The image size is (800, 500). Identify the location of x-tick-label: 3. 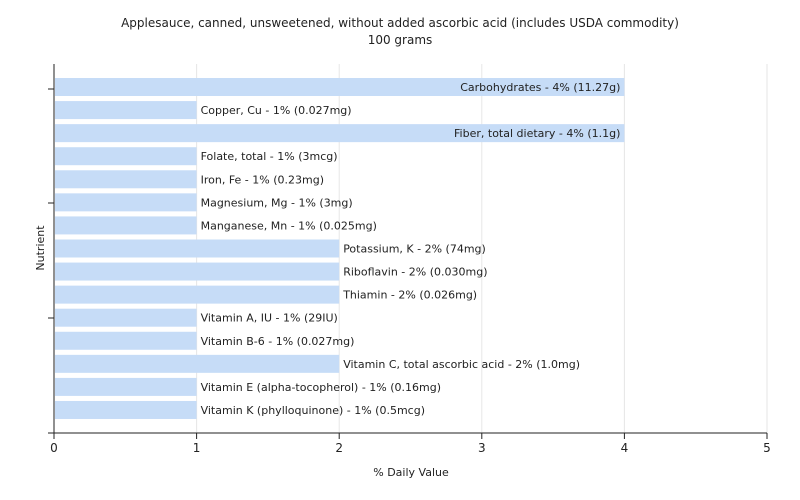
(482, 448).